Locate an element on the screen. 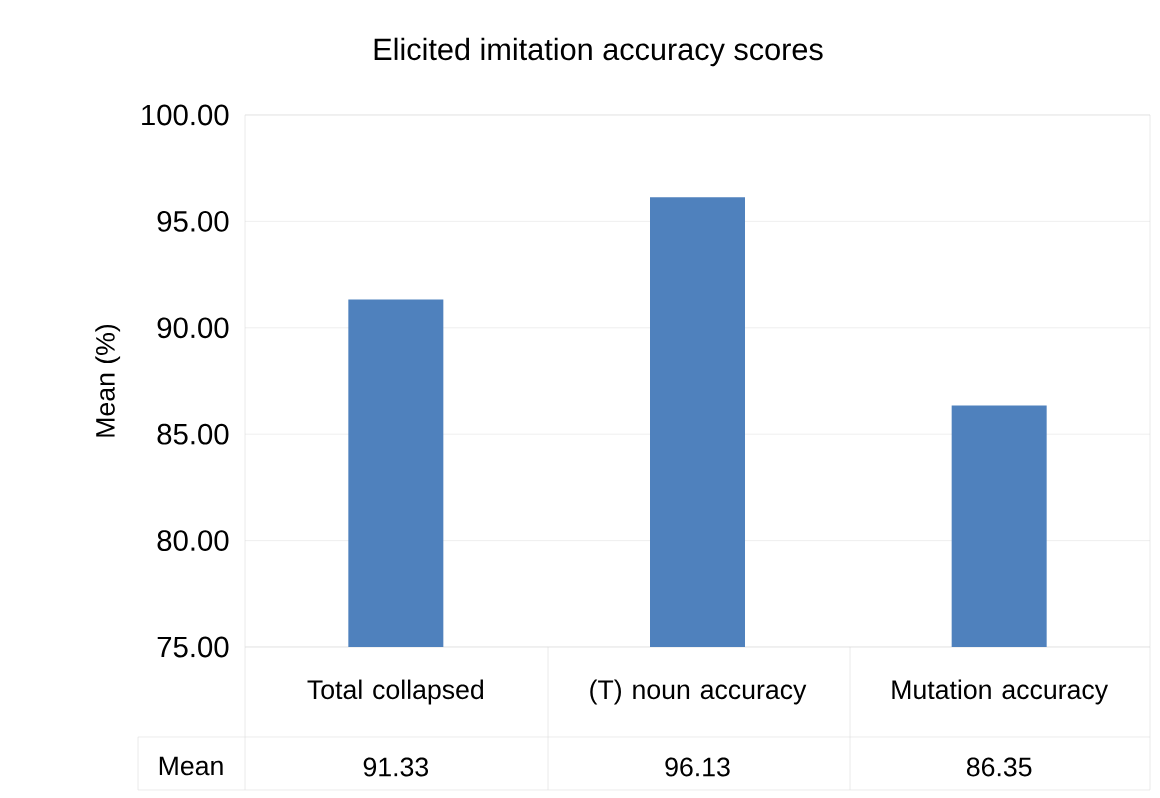  chart-title: Elicited imitation accuracy scores is located at coordinates (598, 52).